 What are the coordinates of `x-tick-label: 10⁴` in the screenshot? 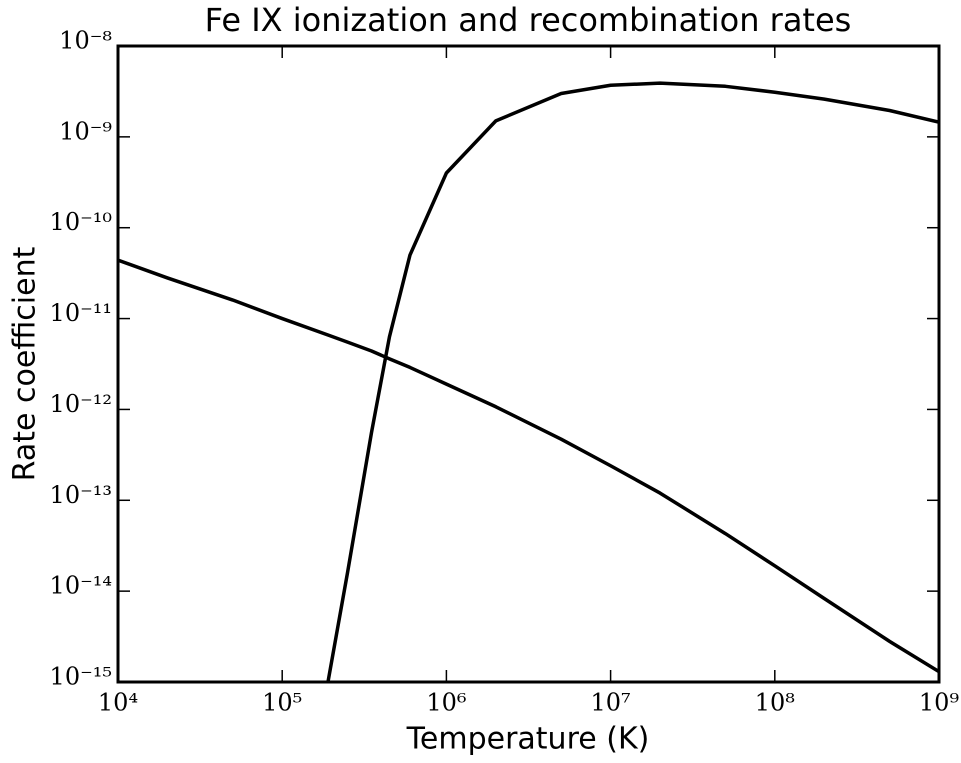 It's located at (118, 703).